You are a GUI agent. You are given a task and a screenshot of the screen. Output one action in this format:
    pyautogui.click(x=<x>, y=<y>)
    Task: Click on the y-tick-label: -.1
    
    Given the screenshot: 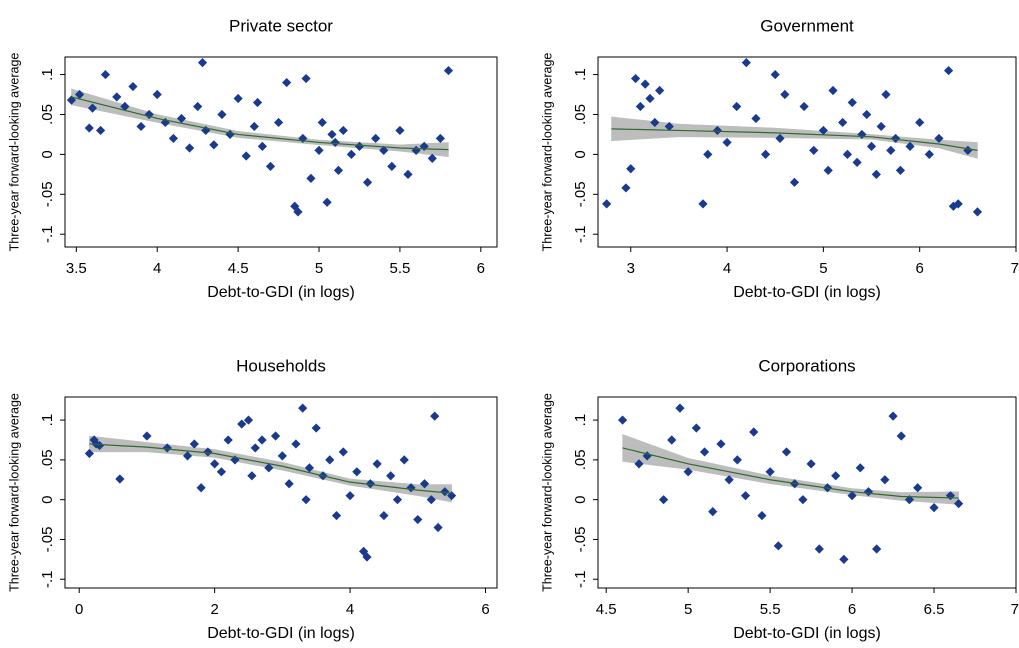 What is the action you would take?
    pyautogui.click(x=47, y=579)
    